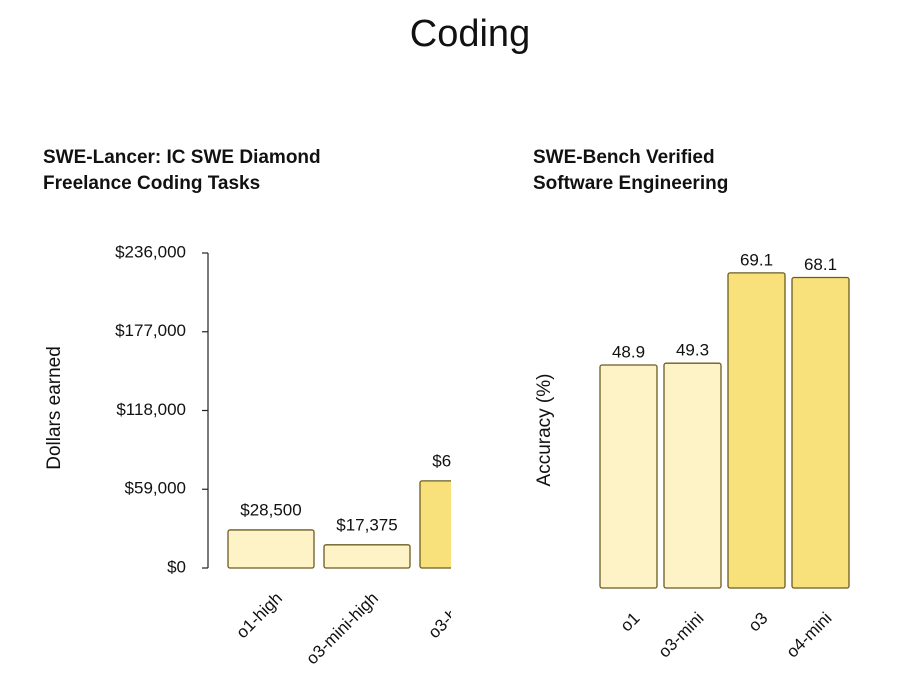 This screenshot has width=898, height=692. Describe the element at coordinates (462, 460) in the screenshot. I see `value-label: $65,250` at that location.